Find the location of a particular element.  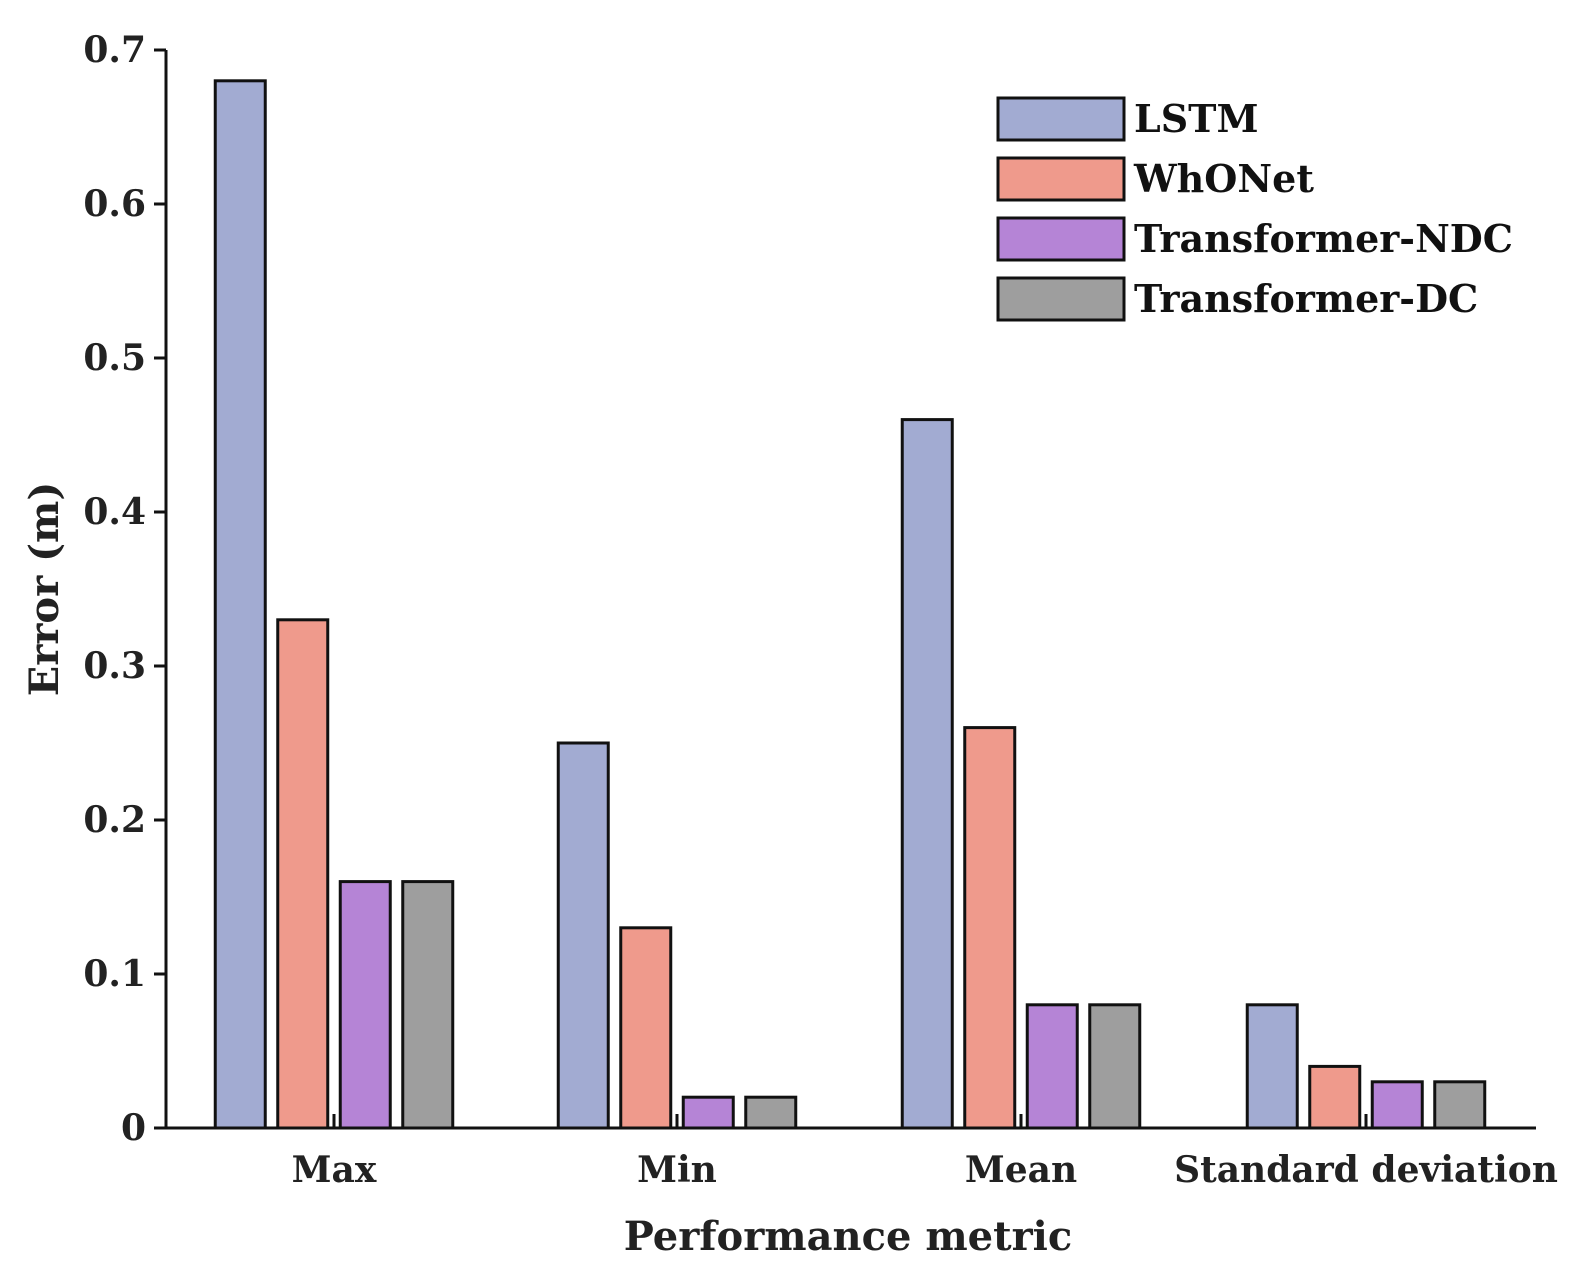

bar-lstm-min is located at coordinates (583, 935).